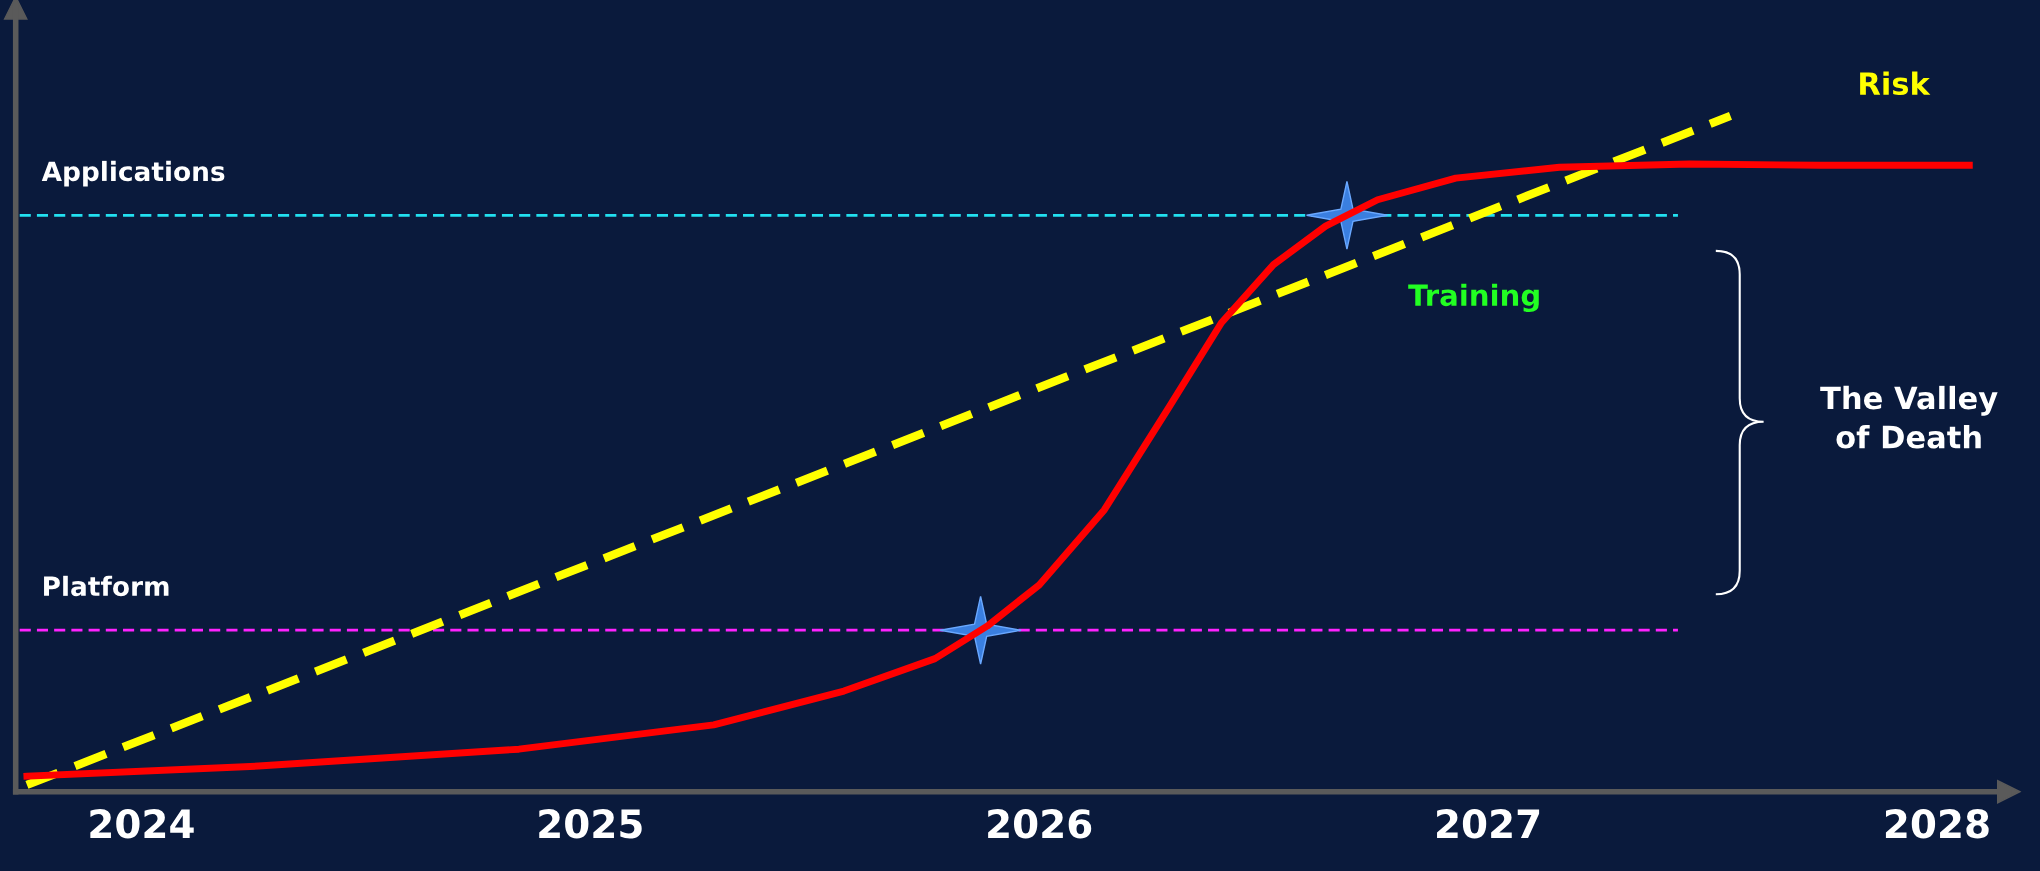 The width and height of the screenshot is (2040, 871). I want to click on x-tick-label: 2024, so click(142, 824).